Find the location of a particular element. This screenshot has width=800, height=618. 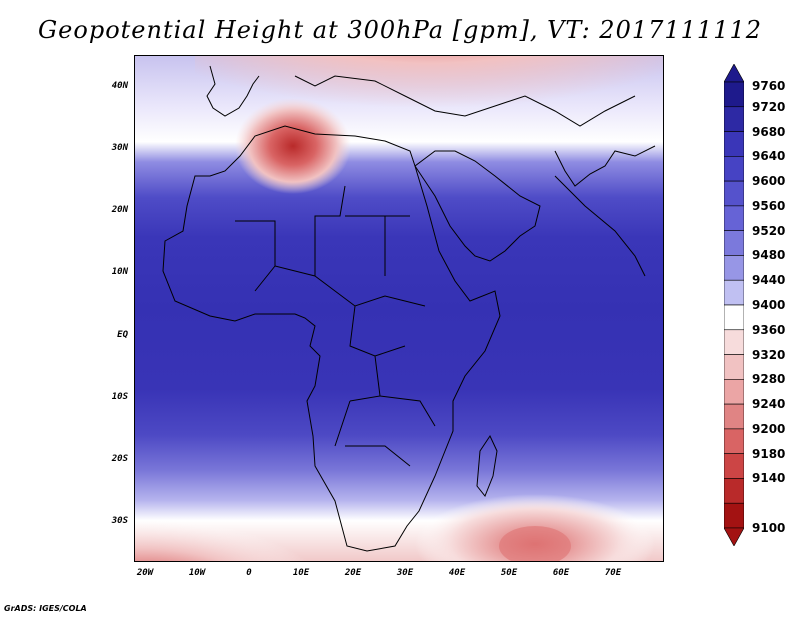

lat-label-10s: 10S is located at coordinates (119, 397).